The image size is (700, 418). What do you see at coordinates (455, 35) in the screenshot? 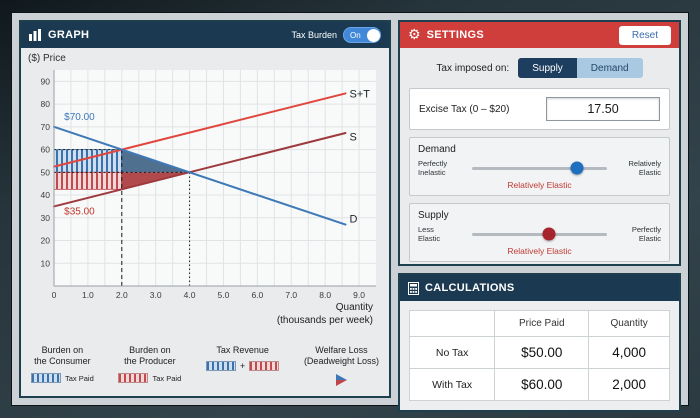
I see `settings-panel-title: SETTINGS` at bounding box center [455, 35].